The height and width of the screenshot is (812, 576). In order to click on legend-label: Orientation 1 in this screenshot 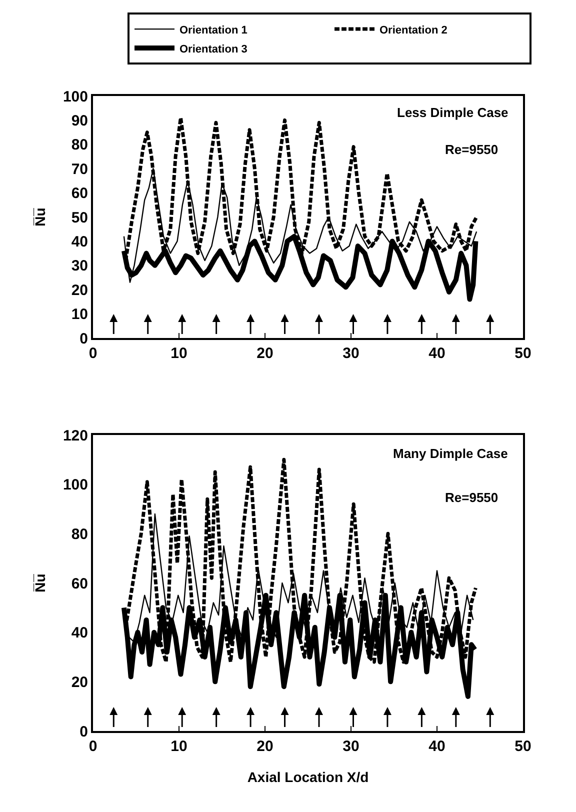, I will do `click(214, 30)`.